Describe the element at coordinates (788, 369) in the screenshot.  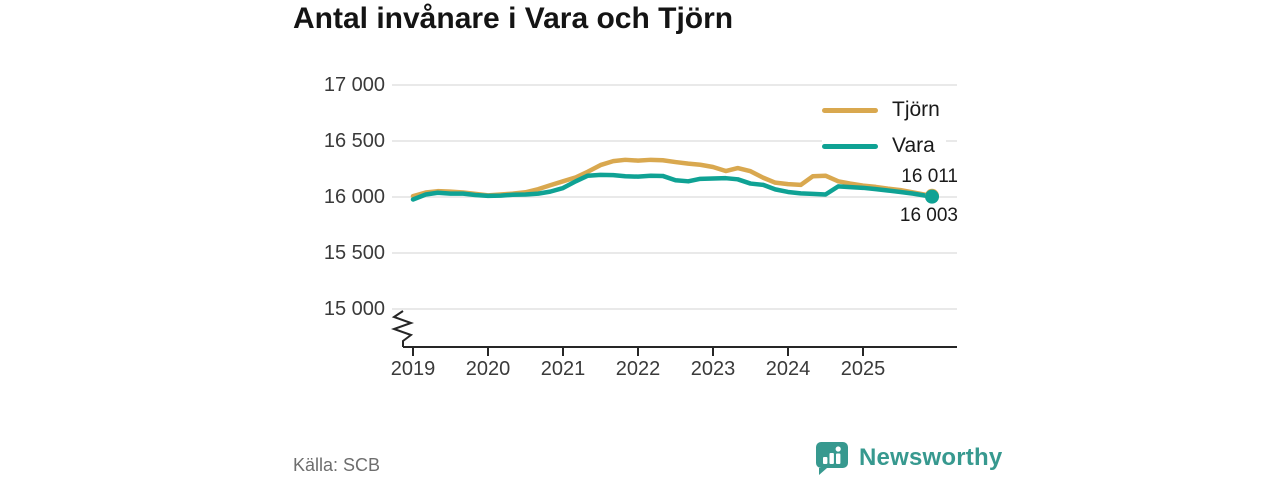
I see `x-axis-label: 2024` at that location.